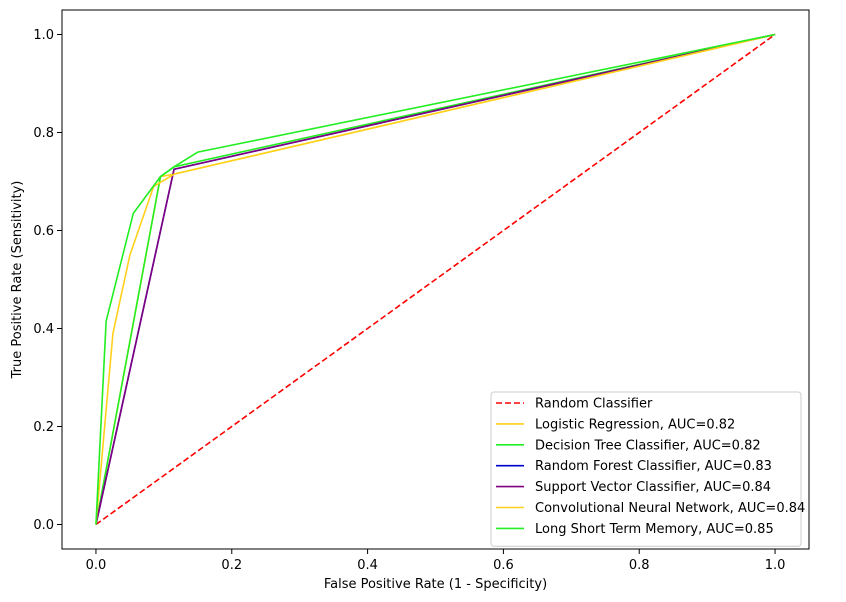 Image resolution: width=846 pixels, height=602 pixels. Describe the element at coordinates (231, 565) in the screenshot. I see `x-tick-label: 0.2` at that location.